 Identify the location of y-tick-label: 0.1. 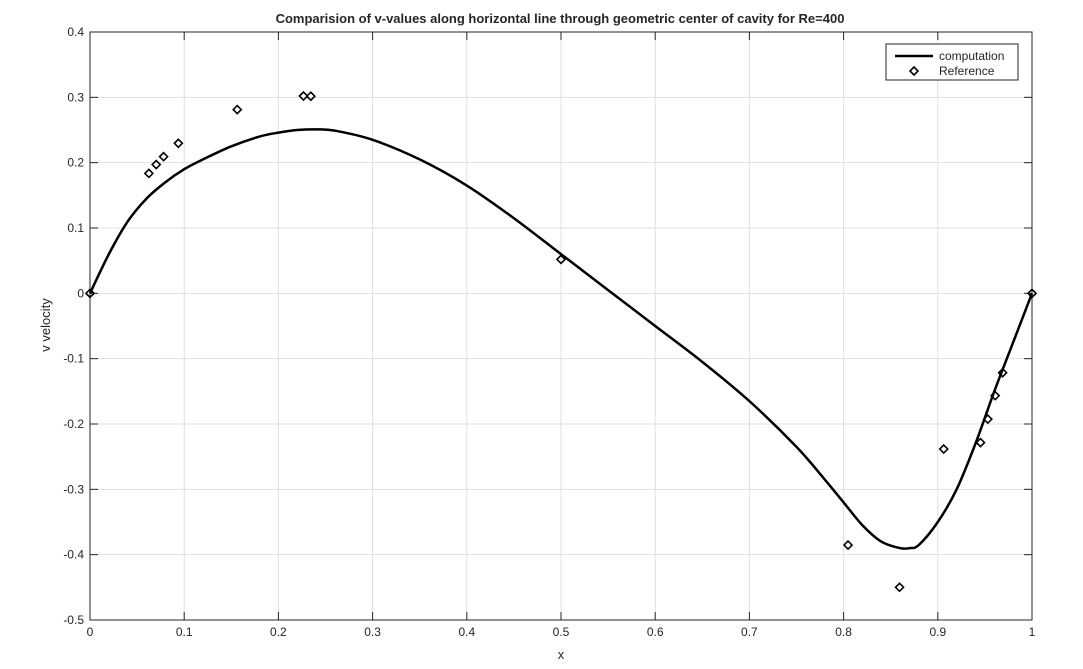
(75, 228).